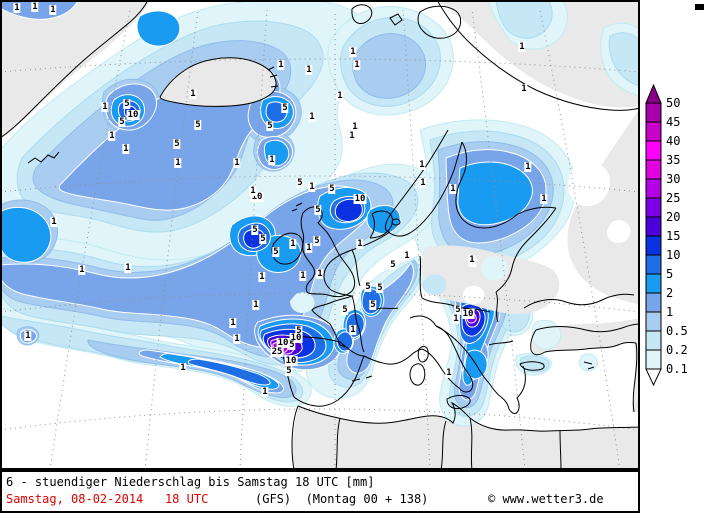 This screenshot has width=704, height=513. I want to click on legend-label: 30, so click(673, 179).